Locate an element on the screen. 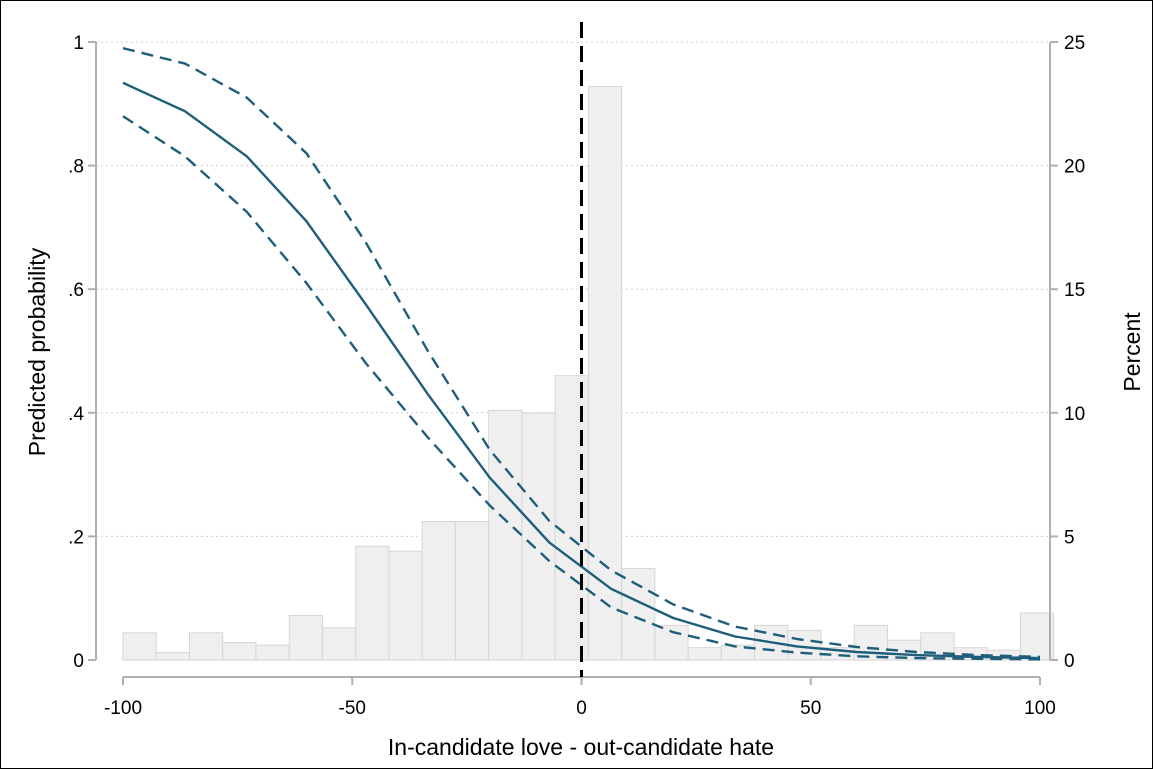 This screenshot has height=769, width=1153. x-tick-label: -100 is located at coordinates (123, 708).